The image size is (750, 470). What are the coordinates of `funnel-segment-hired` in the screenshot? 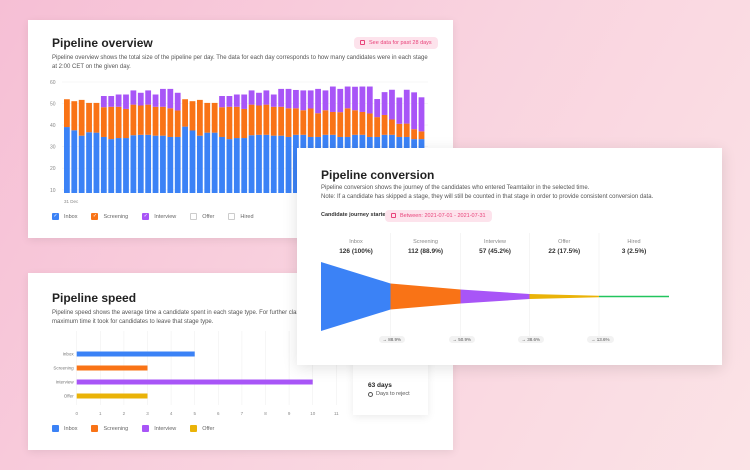 It's located at (634, 296).